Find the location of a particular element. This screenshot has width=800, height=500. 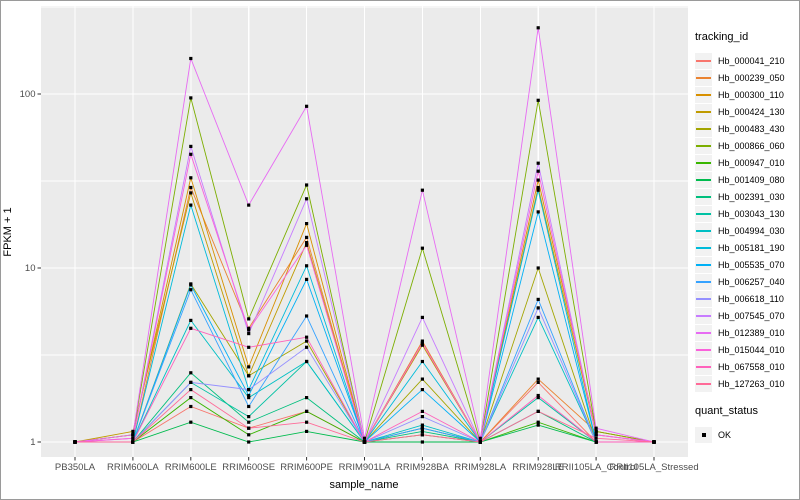

x-tick-label: RRIM928LA is located at coordinates (480, 467).